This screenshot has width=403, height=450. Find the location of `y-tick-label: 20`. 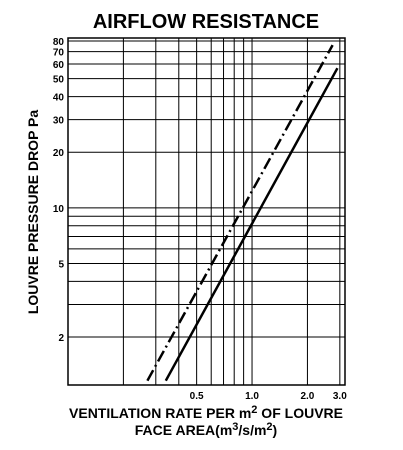

y-tick-label: 20 is located at coordinates (59, 153).